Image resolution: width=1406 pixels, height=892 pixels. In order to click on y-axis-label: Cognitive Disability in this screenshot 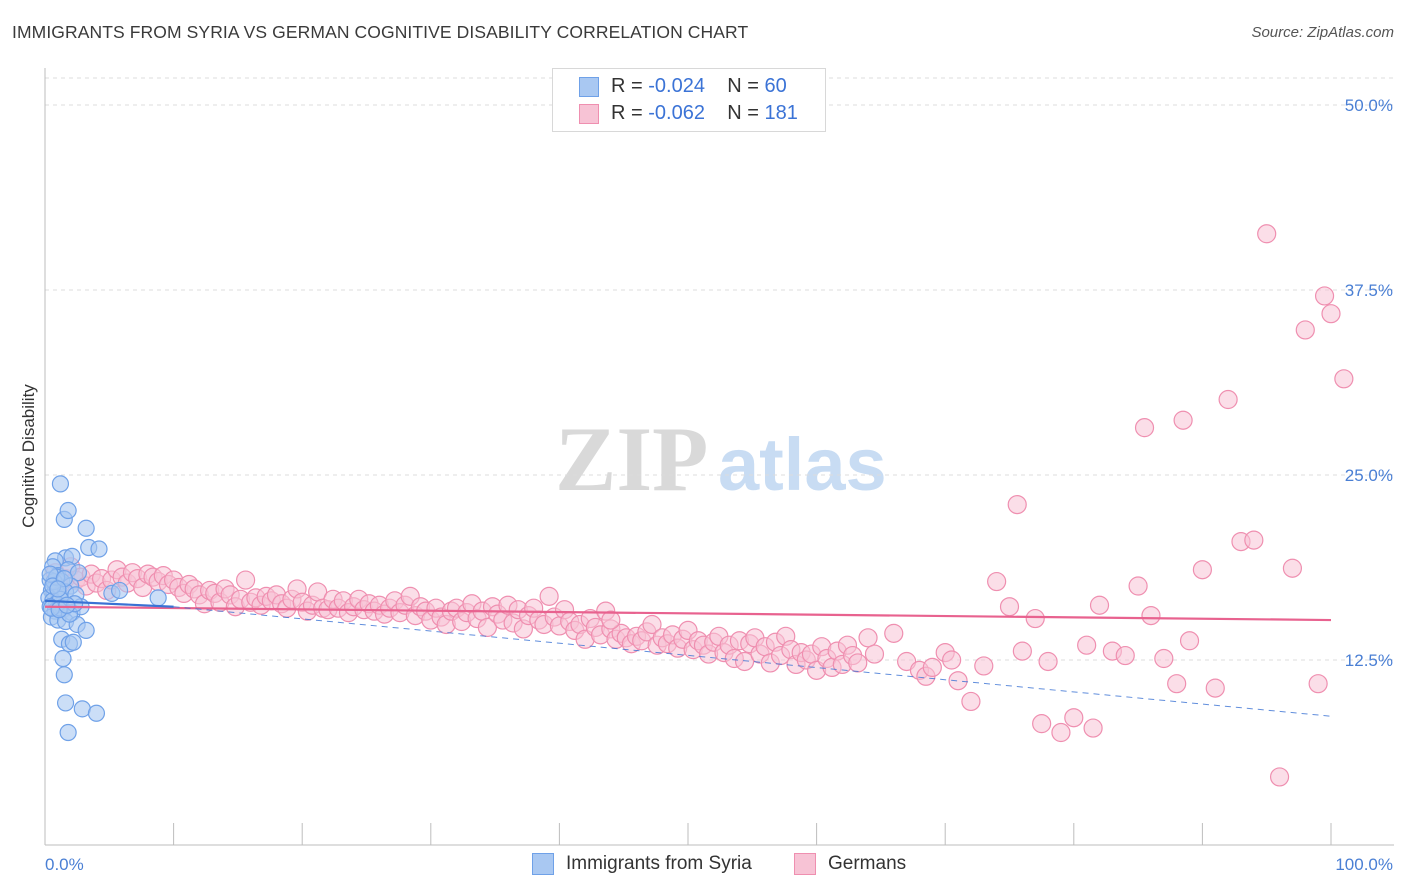, I will do `click(28, 456)`.